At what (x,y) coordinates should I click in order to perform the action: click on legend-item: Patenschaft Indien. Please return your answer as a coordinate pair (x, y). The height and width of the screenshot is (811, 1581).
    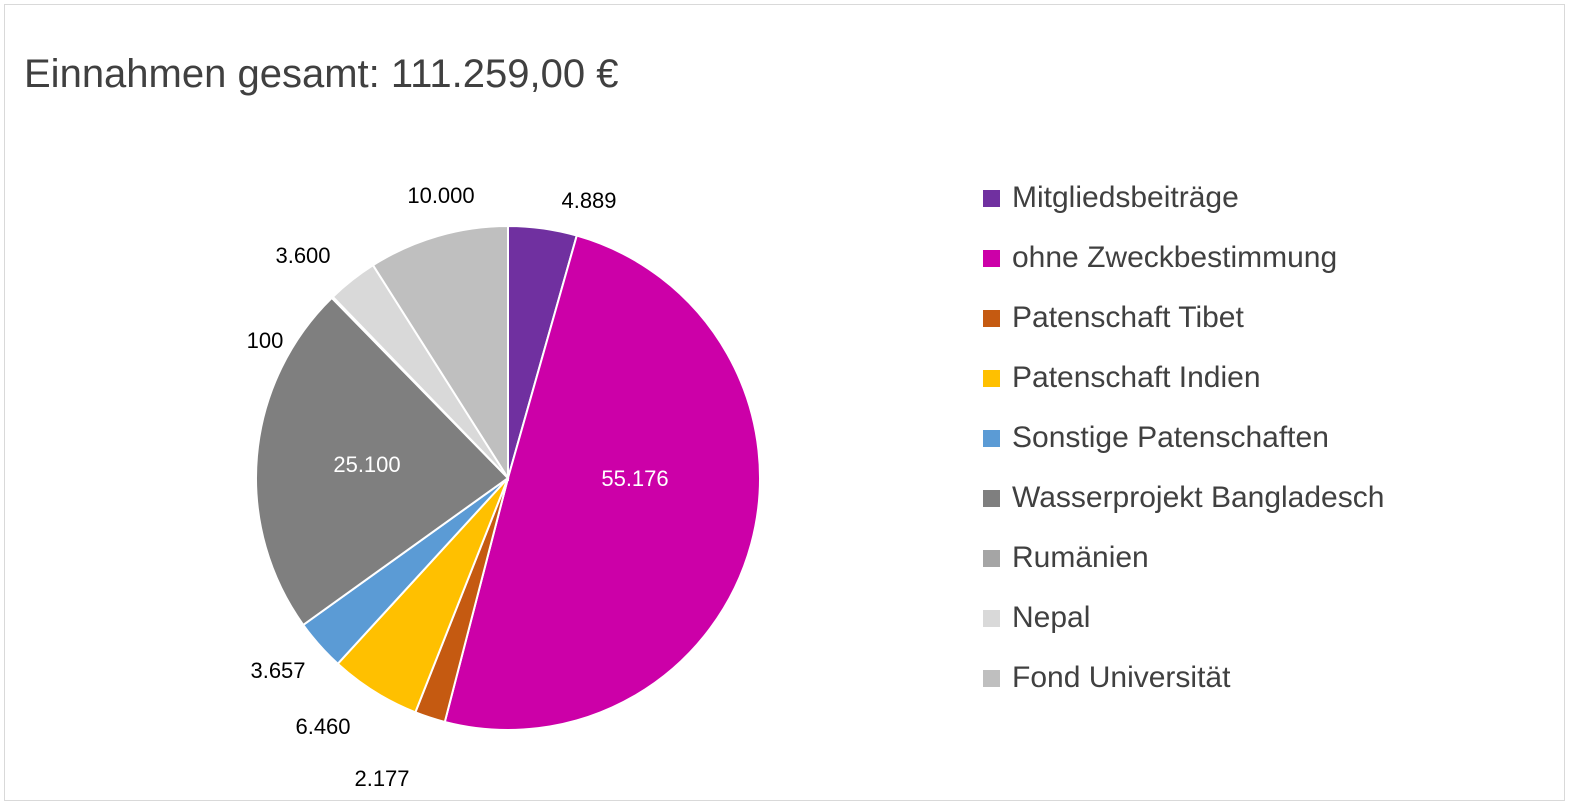
    Looking at the image, I should click on (1183, 378).